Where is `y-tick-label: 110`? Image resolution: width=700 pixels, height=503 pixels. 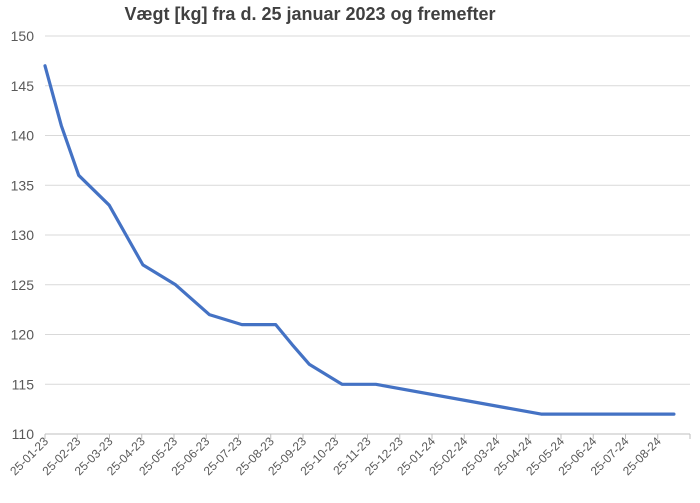
y-tick-label: 110 is located at coordinates (23, 434).